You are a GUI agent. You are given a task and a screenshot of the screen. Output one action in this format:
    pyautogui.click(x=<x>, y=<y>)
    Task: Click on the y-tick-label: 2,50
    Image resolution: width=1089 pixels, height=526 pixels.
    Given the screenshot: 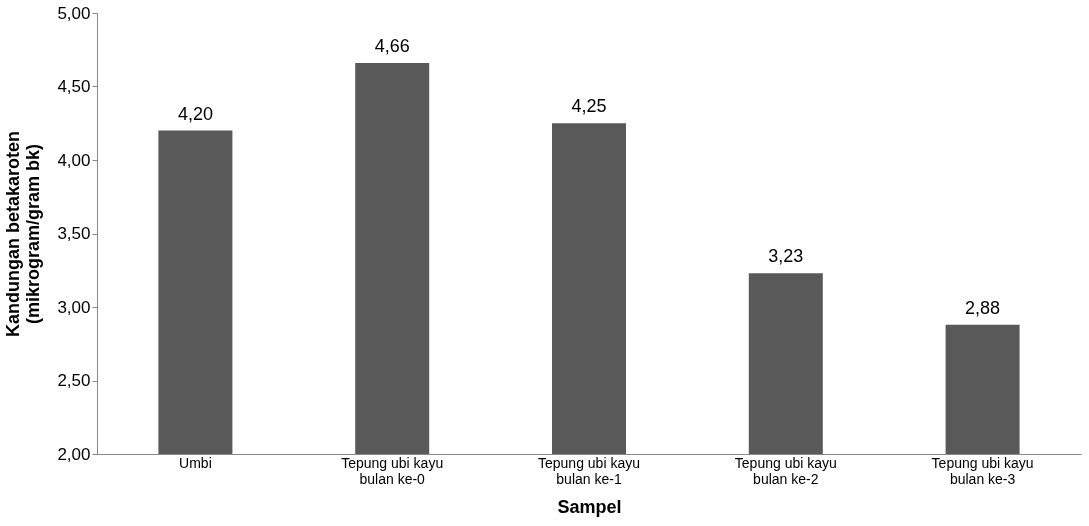 What is the action you would take?
    pyautogui.click(x=74, y=380)
    